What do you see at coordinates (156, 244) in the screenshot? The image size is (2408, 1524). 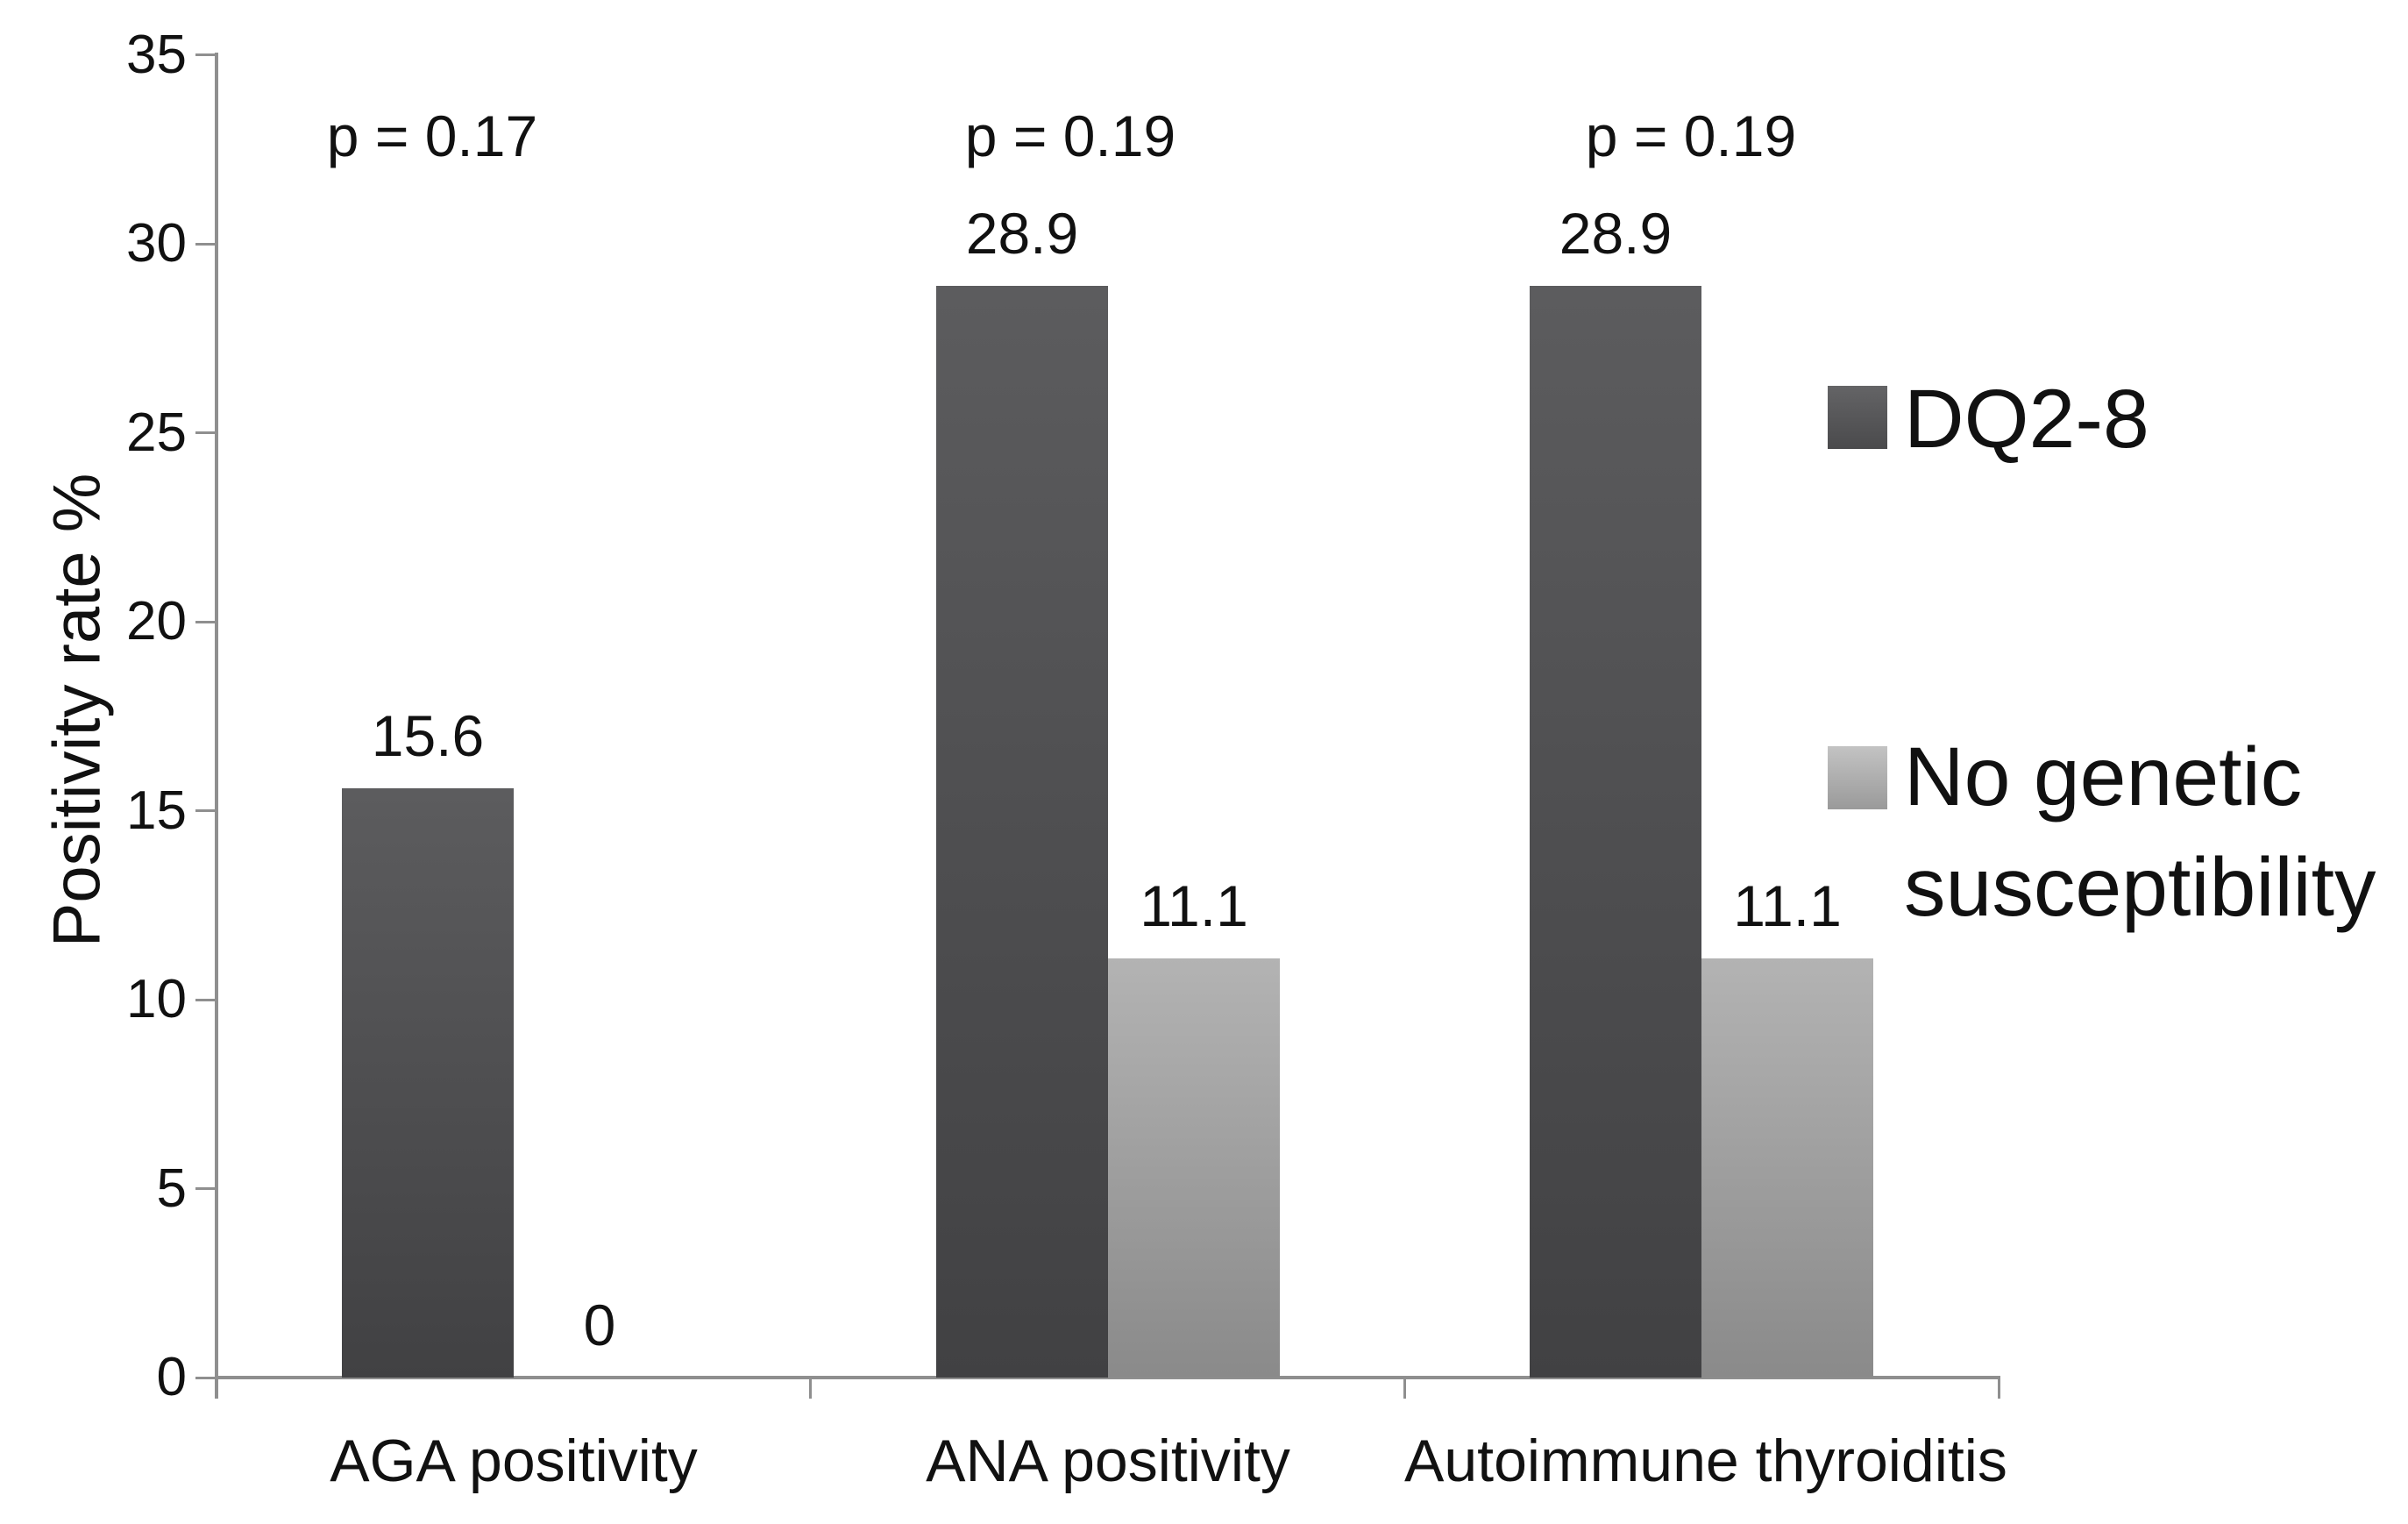 I see `y-tick-label: 30` at bounding box center [156, 244].